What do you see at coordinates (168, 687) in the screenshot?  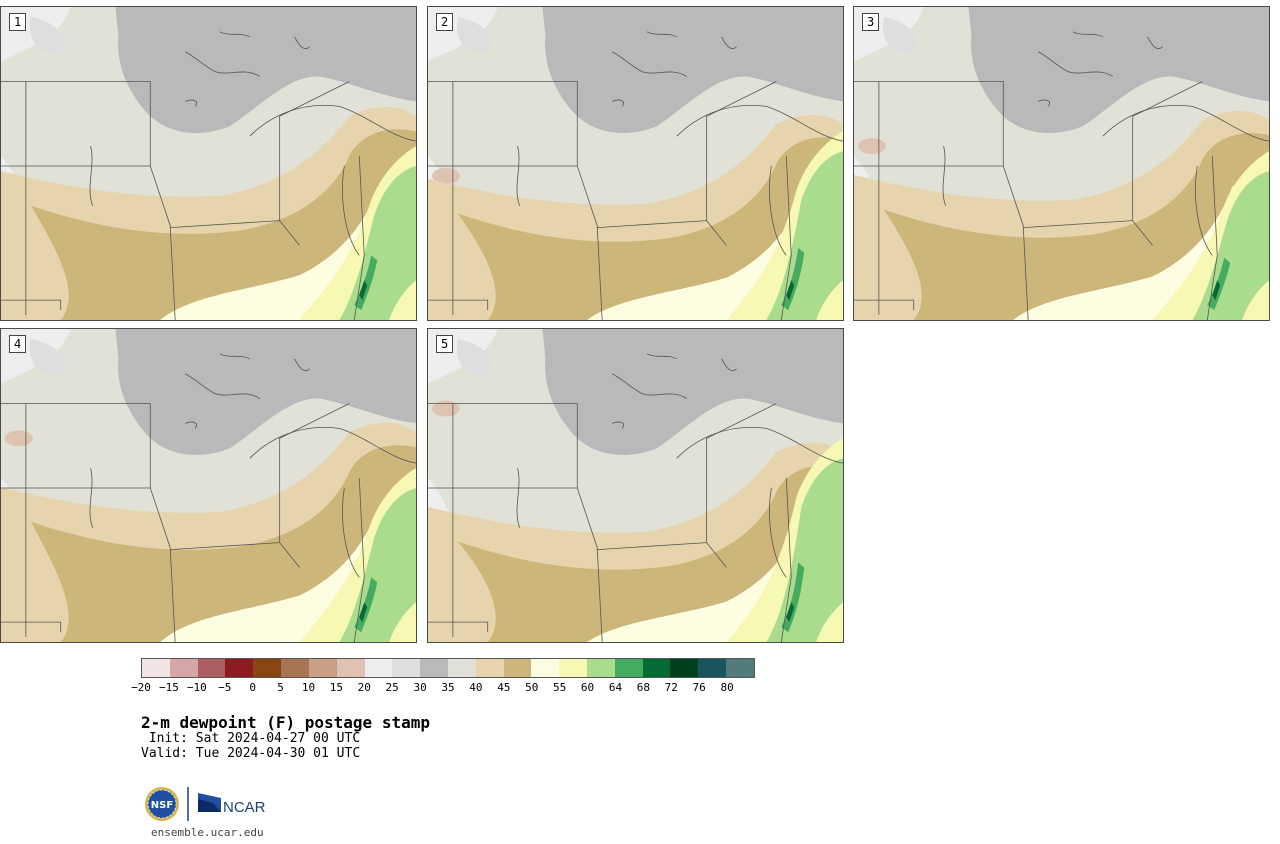 I see `colorbar-tick-label: −15` at bounding box center [168, 687].